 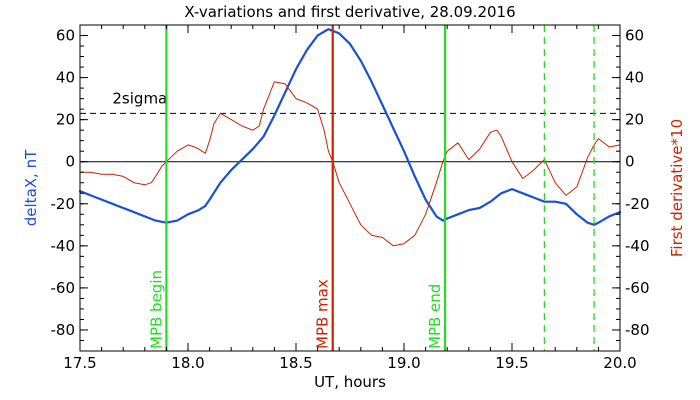 I want to click on y-tick-label-left: 60, so click(x=65, y=36).